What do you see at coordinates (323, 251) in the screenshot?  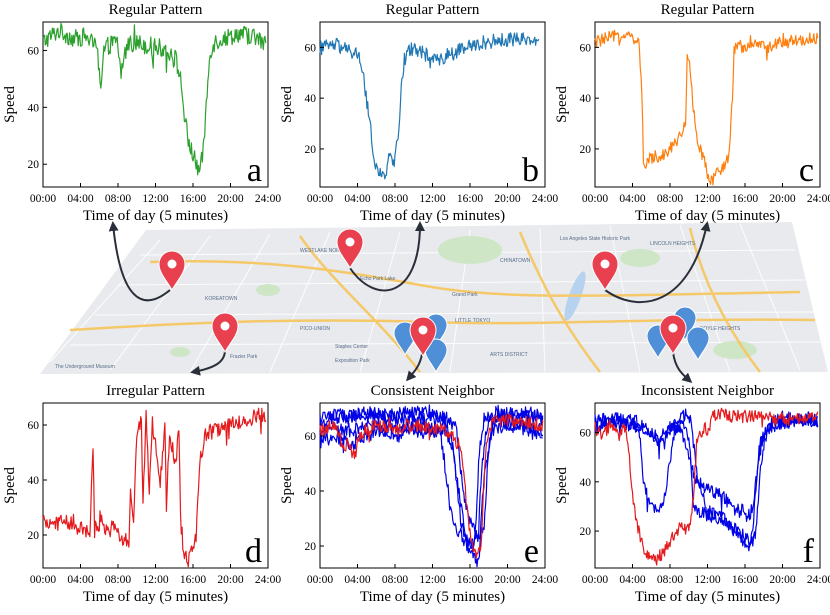 I see `map-label: WESTLAKE NORTH` at bounding box center [323, 251].